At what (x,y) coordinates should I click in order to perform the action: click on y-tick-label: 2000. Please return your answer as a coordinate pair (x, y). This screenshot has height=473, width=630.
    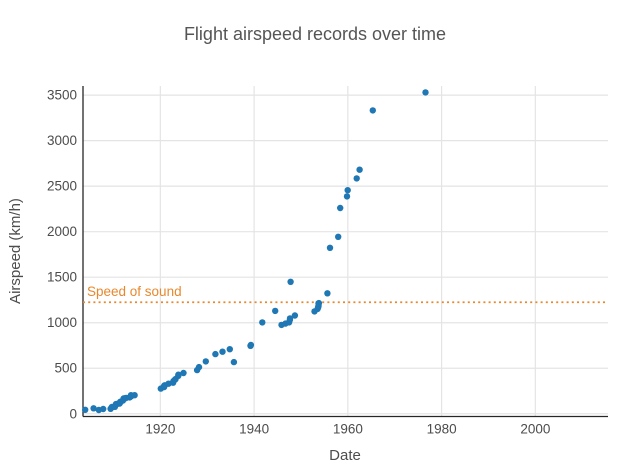
    Looking at the image, I should click on (62, 231).